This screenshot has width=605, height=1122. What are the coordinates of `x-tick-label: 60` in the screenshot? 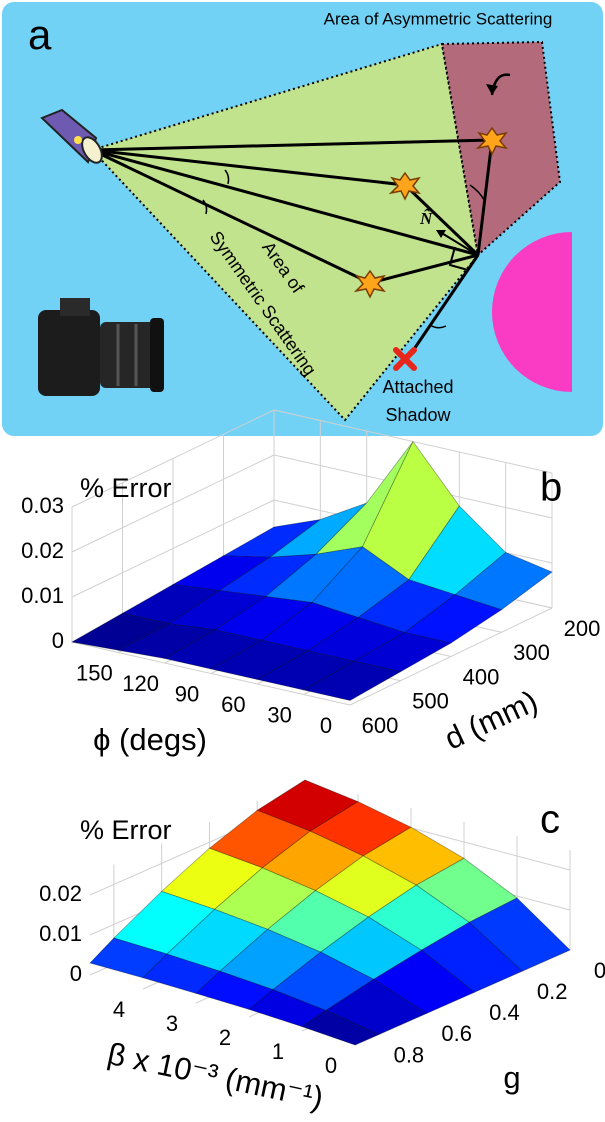 It's located at (233, 704).